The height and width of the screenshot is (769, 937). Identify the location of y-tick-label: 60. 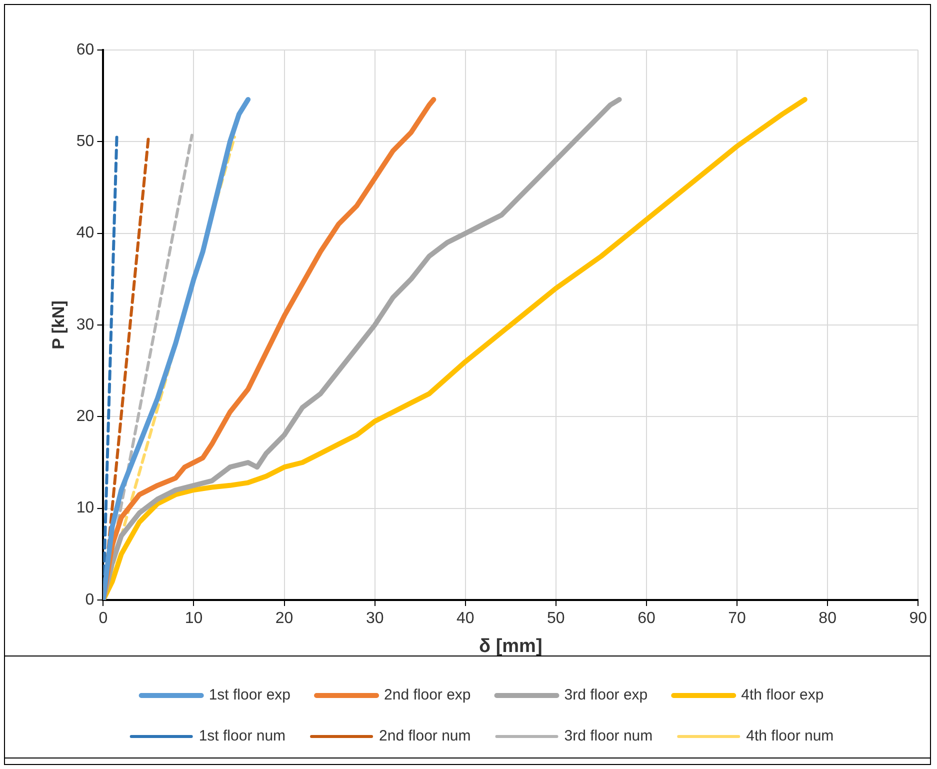
(85, 49).